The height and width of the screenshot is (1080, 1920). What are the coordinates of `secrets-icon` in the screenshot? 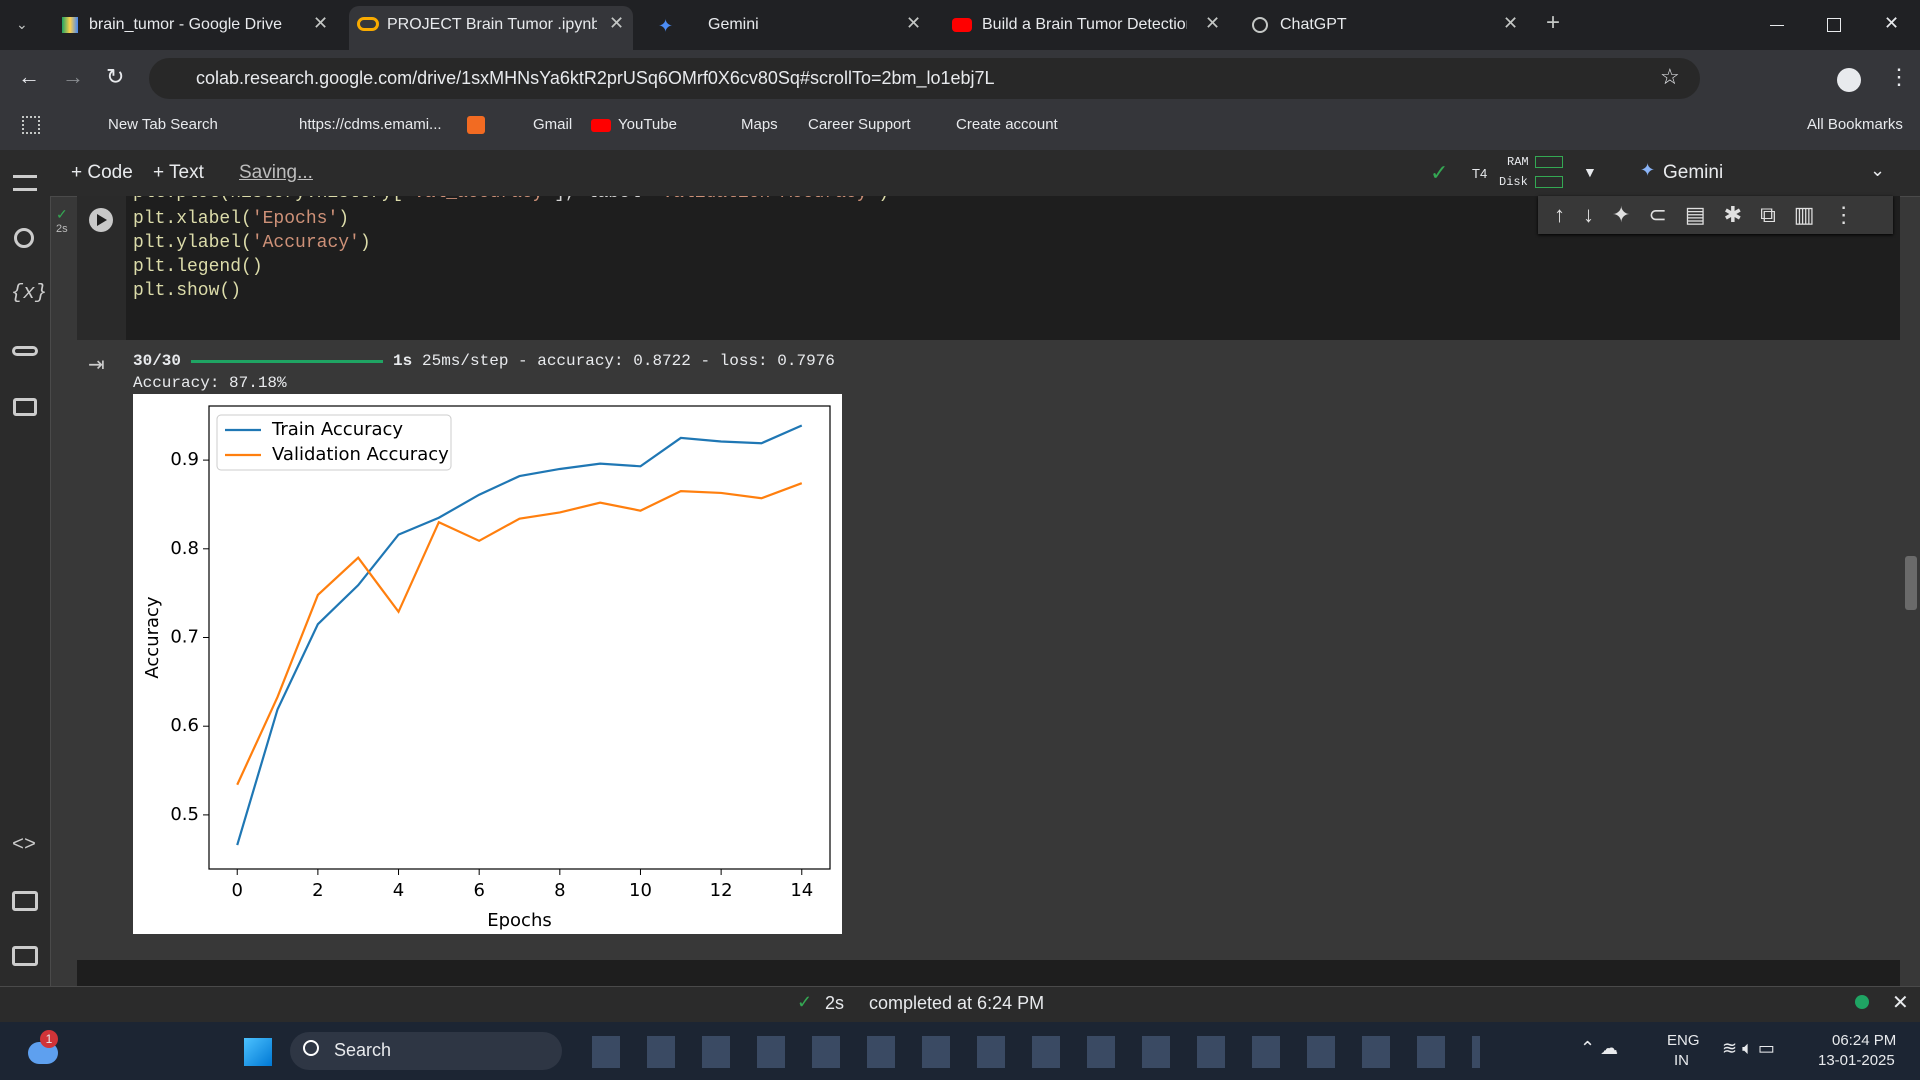 It's located at (25, 351).